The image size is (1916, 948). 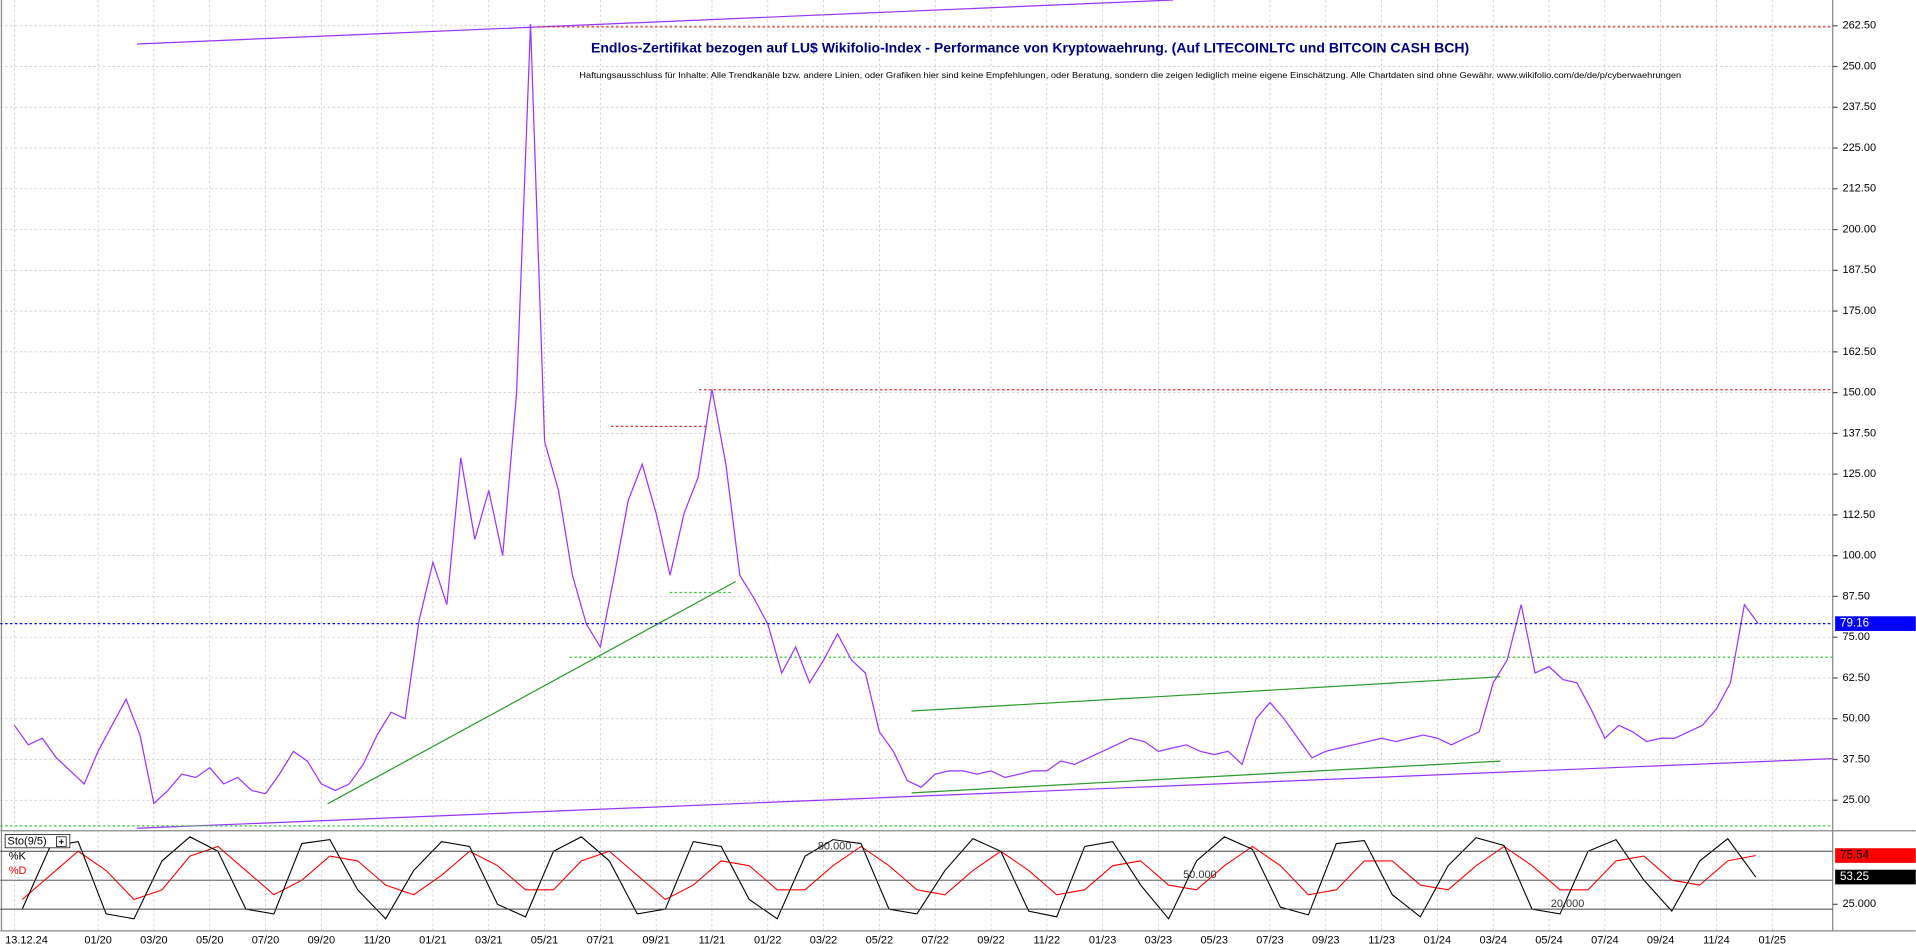 What do you see at coordinates (27, 842) in the screenshot?
I see `indicator-title: Sto(9/5)` at bounding box center [27, 842].